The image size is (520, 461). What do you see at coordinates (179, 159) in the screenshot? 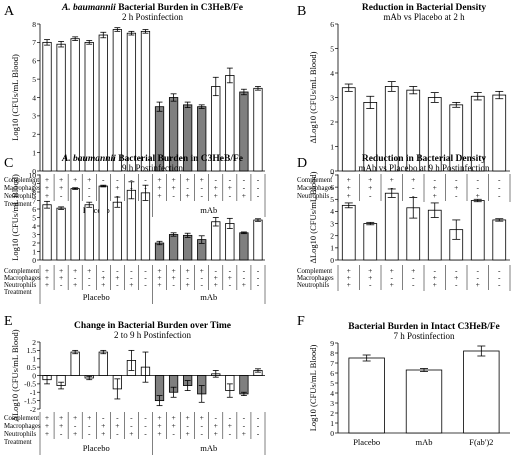
I see `title-rest: Bacterial Burden in C3HeB/Fe` at bounding box center [179, 159].